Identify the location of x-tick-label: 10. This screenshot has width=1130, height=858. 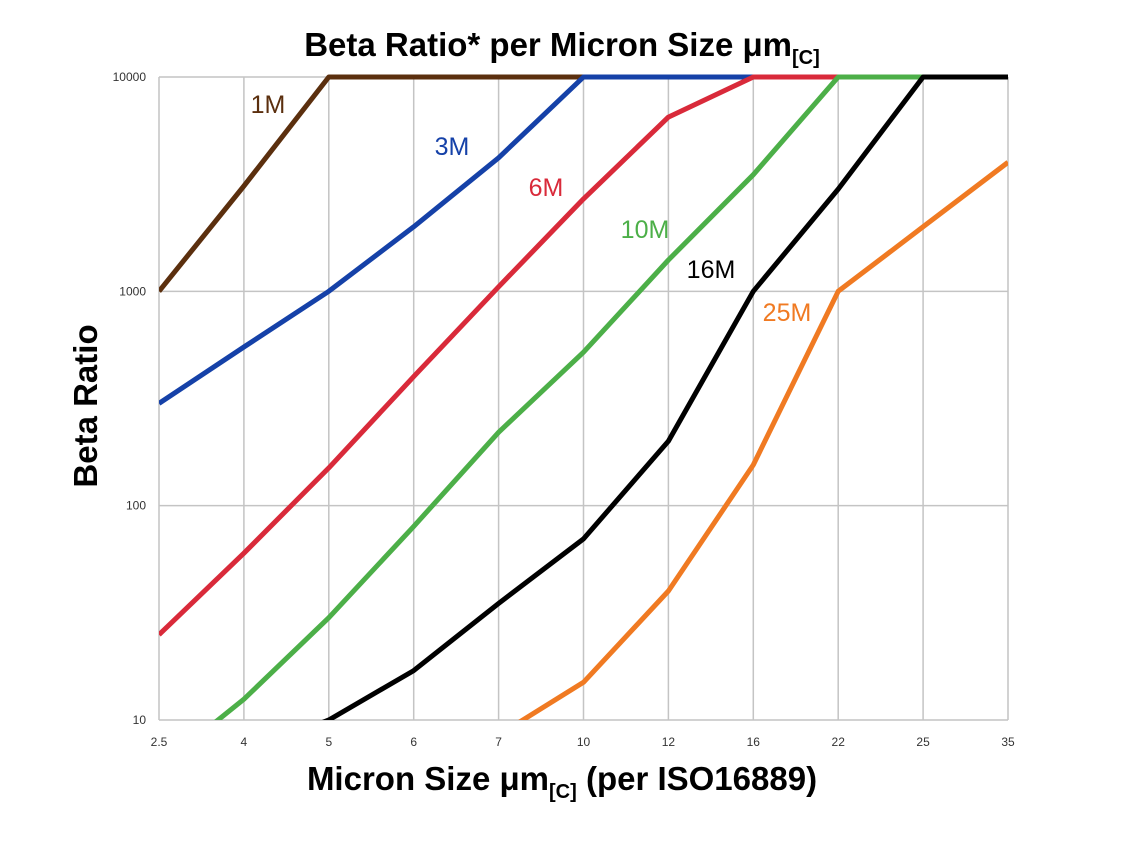
(584, 742).